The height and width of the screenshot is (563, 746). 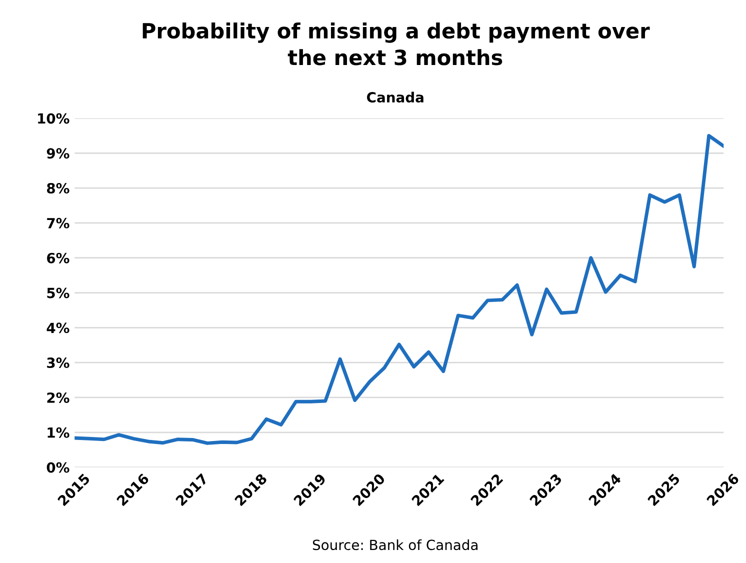 What do you see at coordinates (395, 544) in the screenshot?
I see `source-note: Source: Bank of Canada` at bounding box center [395, 544].